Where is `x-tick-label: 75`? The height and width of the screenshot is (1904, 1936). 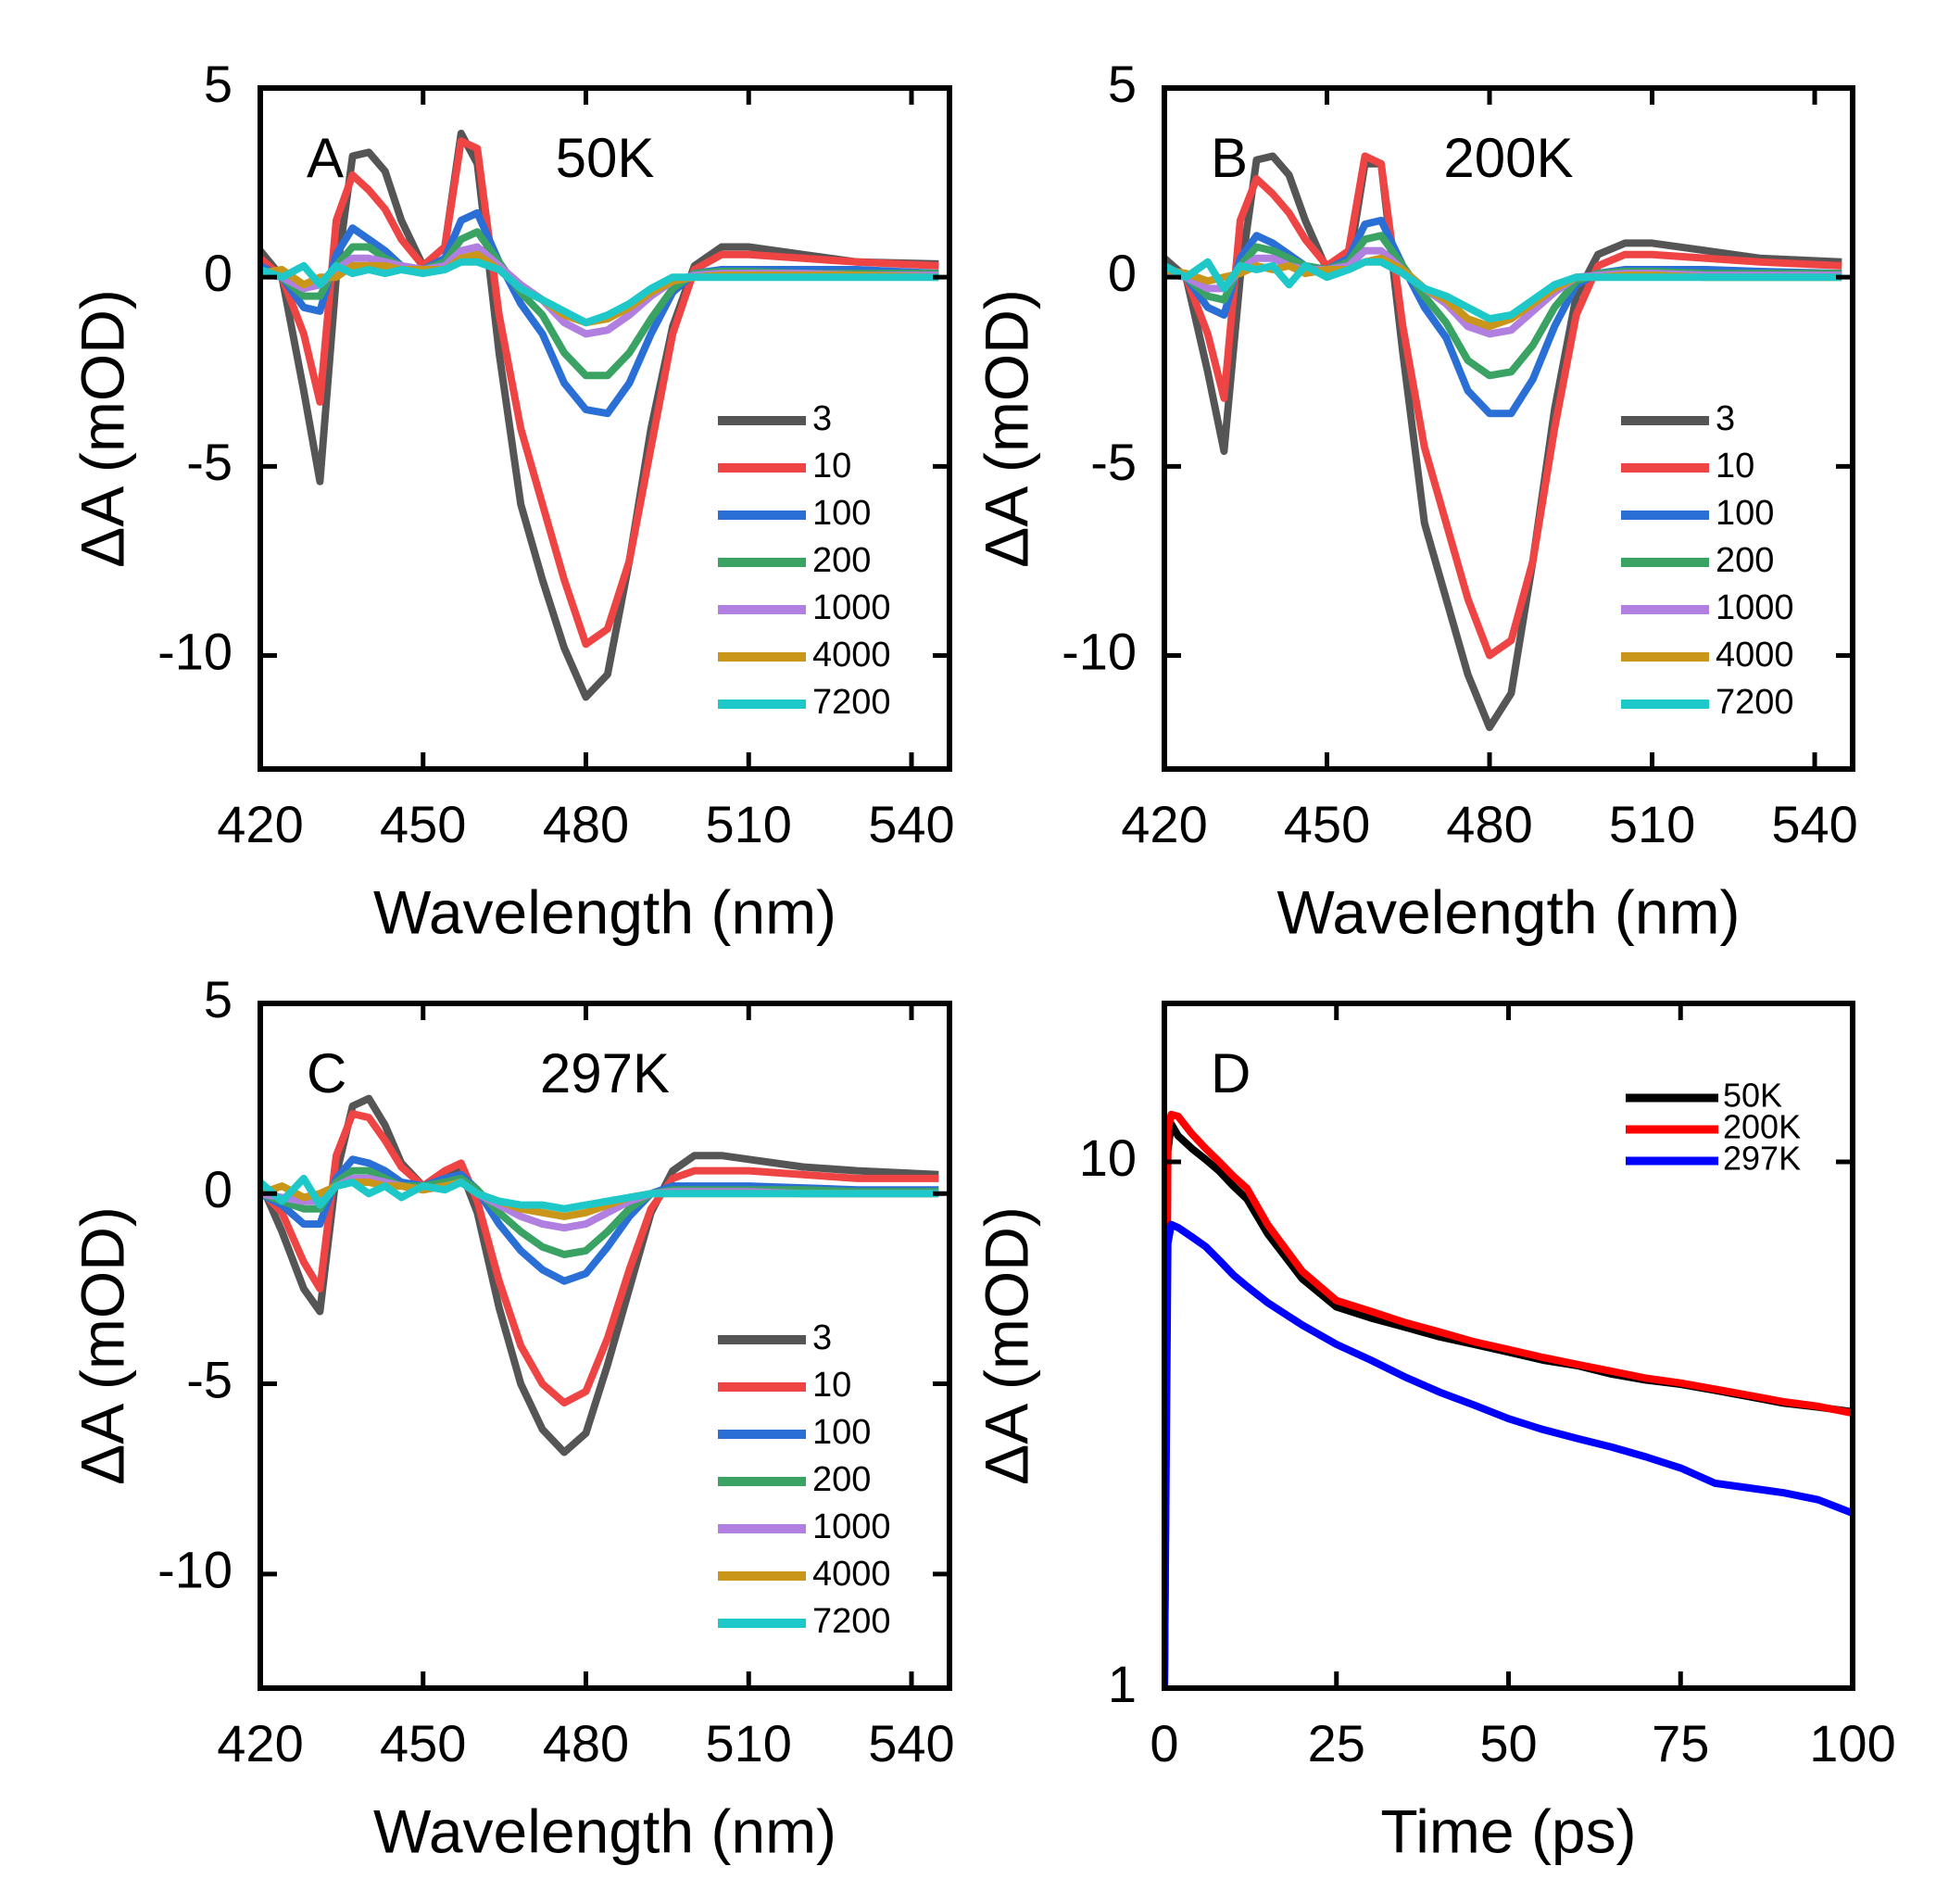 x-tick-label: 75 is located at coordinates (1680, 1743).